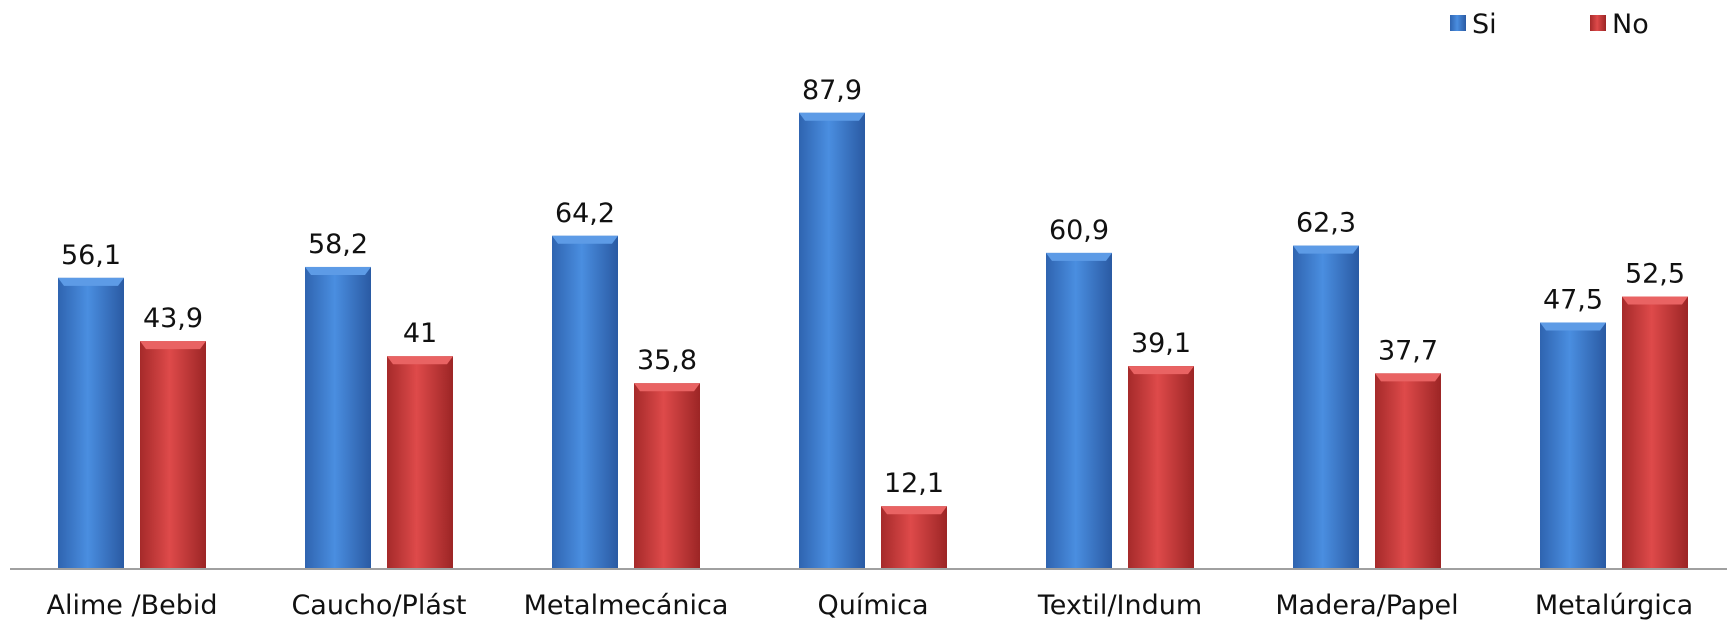  I want to click on category-label-0: Alime /Bebid, so click(132, 605).